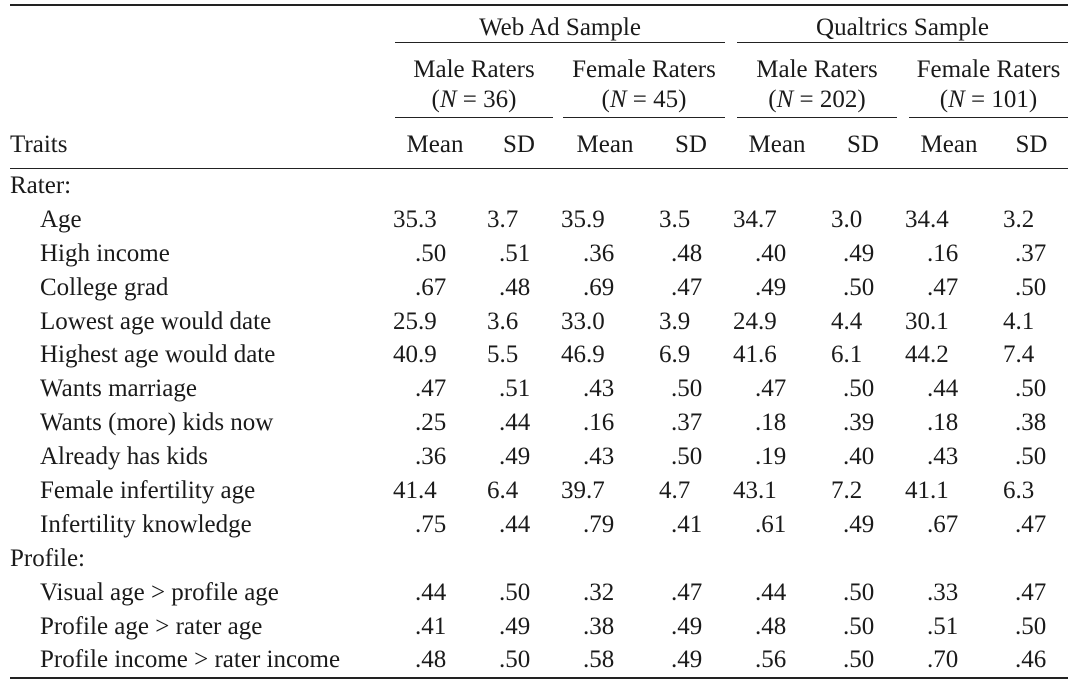 The height and width of the screenshot is (695, 1080). What do you see at coordinates (539, 186) in the screenshot?
I see `section-row: Rater:` at bounding box center [539, 186].